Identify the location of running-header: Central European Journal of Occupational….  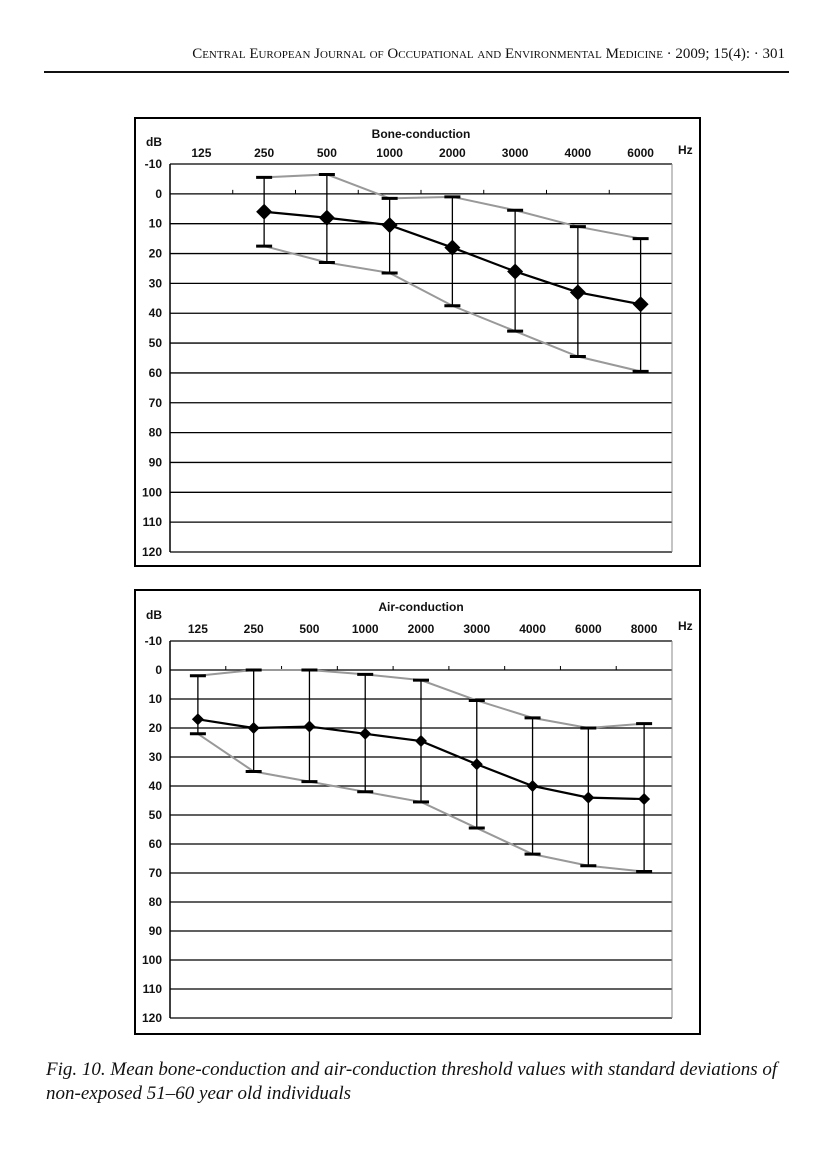
(488, 54).